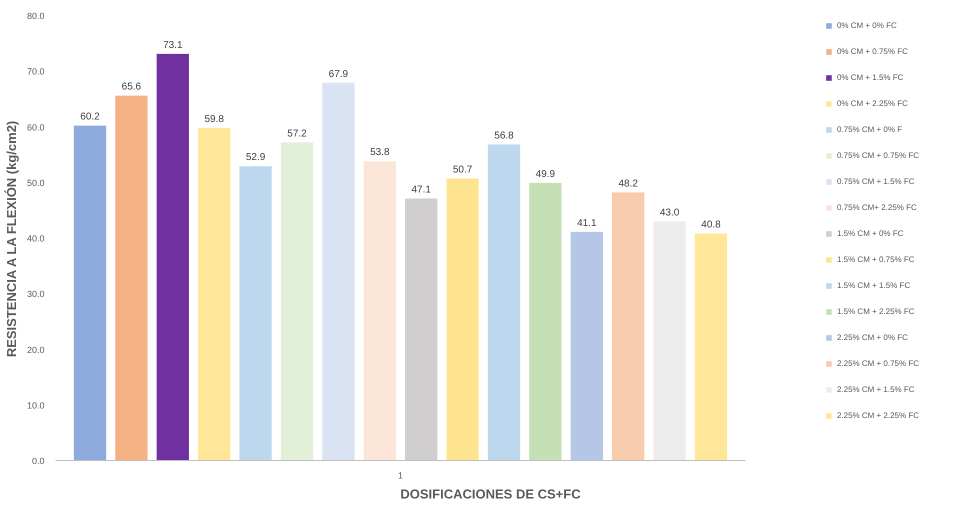  What do you see at coordinates (35, 127) in the screenshot?
I see `y-tick-label: 60.0` at bounding box center [35, 127].